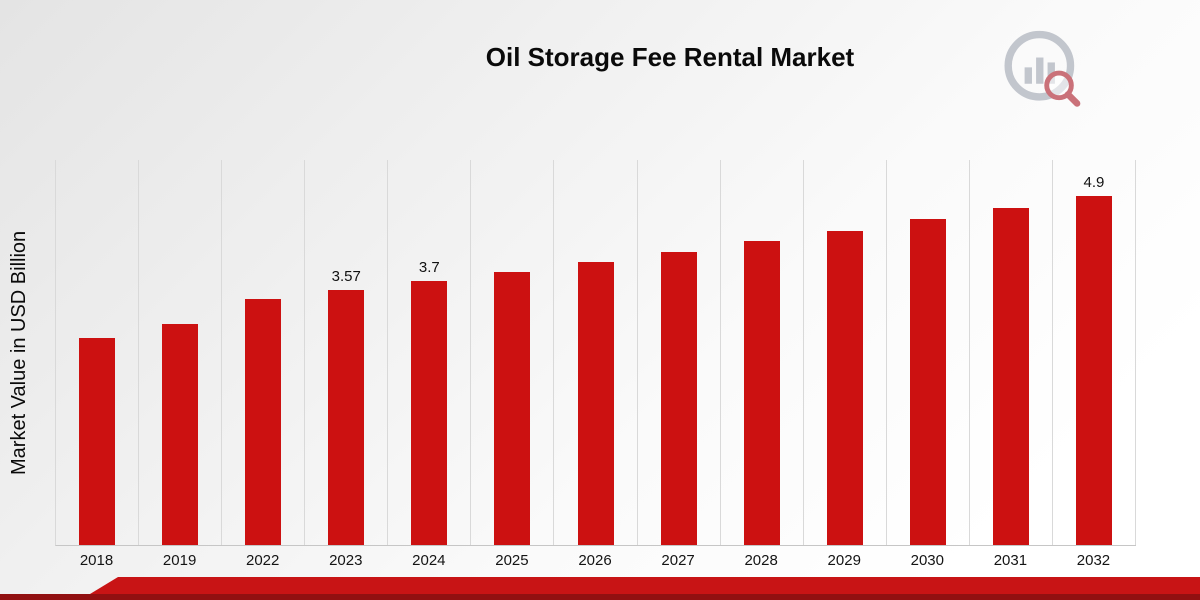 The width and height of the screenshot is (1200, 600). What do you see at coordinates (595, 403) in the screenshot?
I see `bar-2026` at bounding box center [595, 403].